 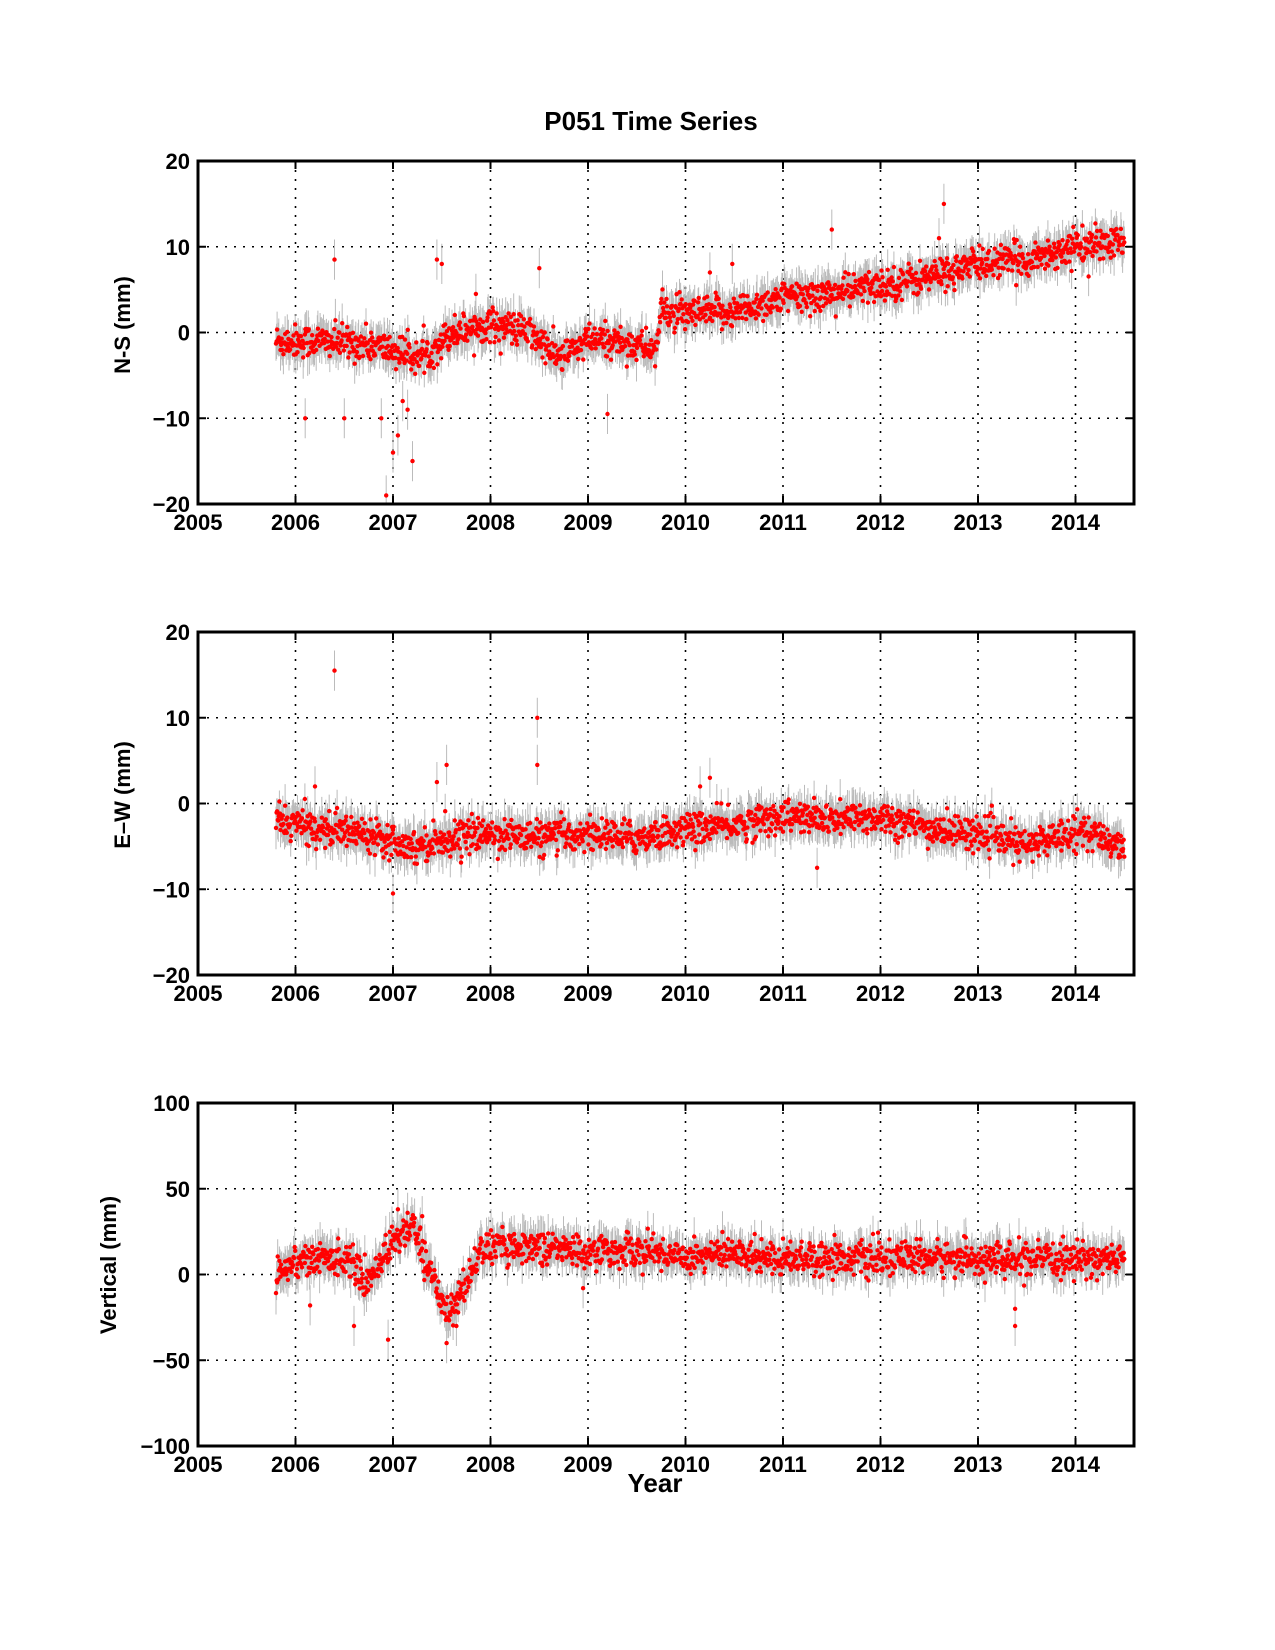 What do you see at coordinates (783, 522) in the screenshot?
I see `panel-ns-xtick-label: 2011` at bounding box center [783, 522].